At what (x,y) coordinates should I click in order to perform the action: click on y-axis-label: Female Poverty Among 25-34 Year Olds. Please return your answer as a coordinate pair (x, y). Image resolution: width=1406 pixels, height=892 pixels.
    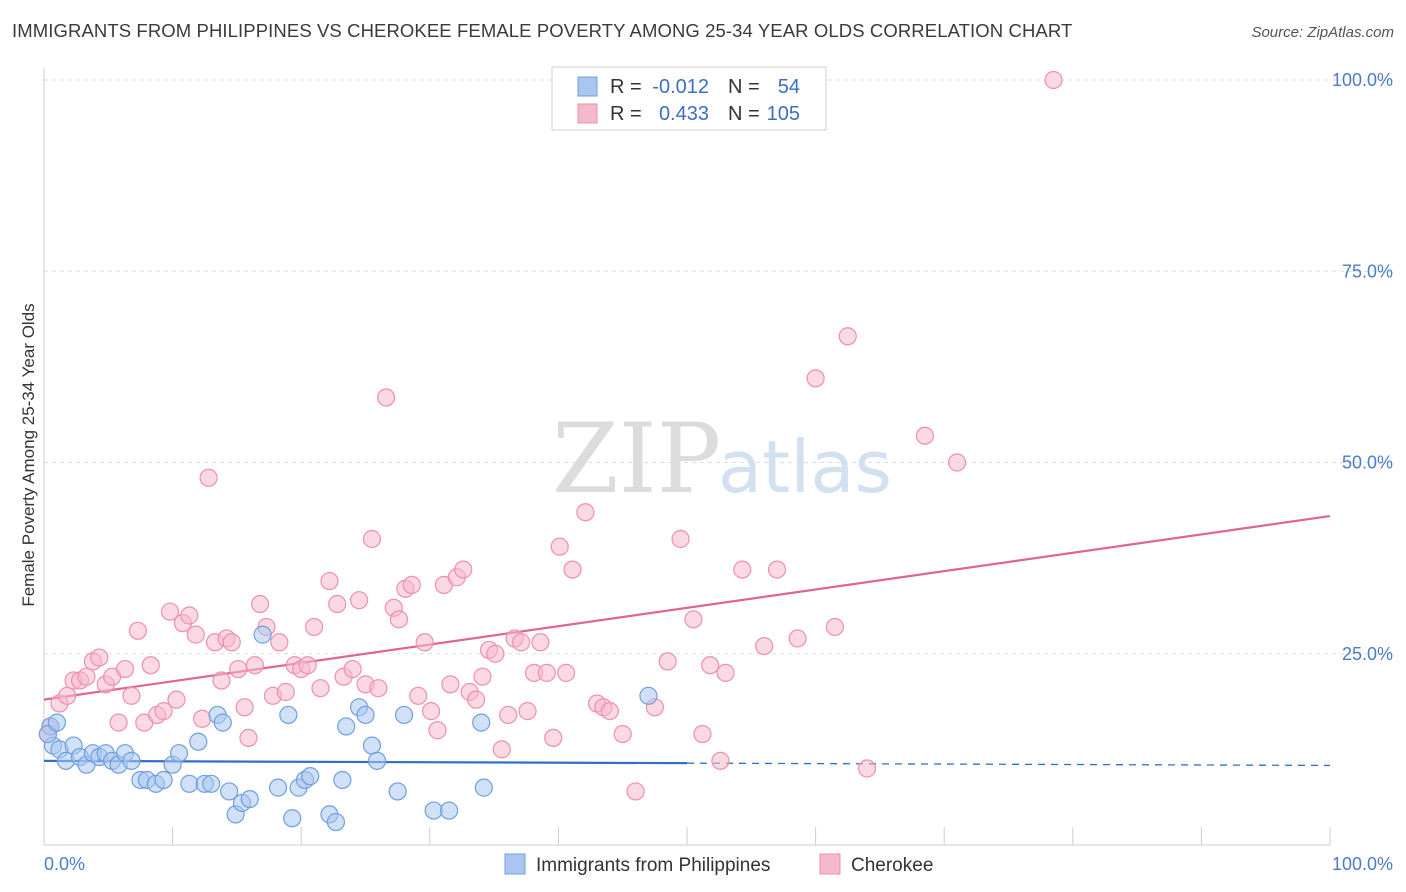
    Looking at the image, I should click on (28, 454).